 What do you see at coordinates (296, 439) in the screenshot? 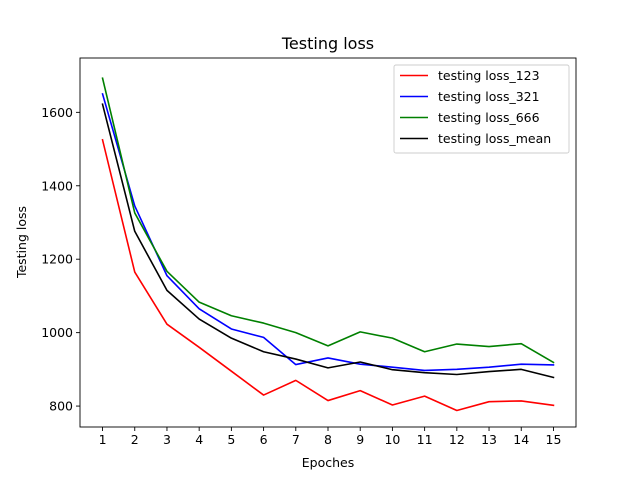
I see `x-tick-label: 7` at bounding box center [296, 439].